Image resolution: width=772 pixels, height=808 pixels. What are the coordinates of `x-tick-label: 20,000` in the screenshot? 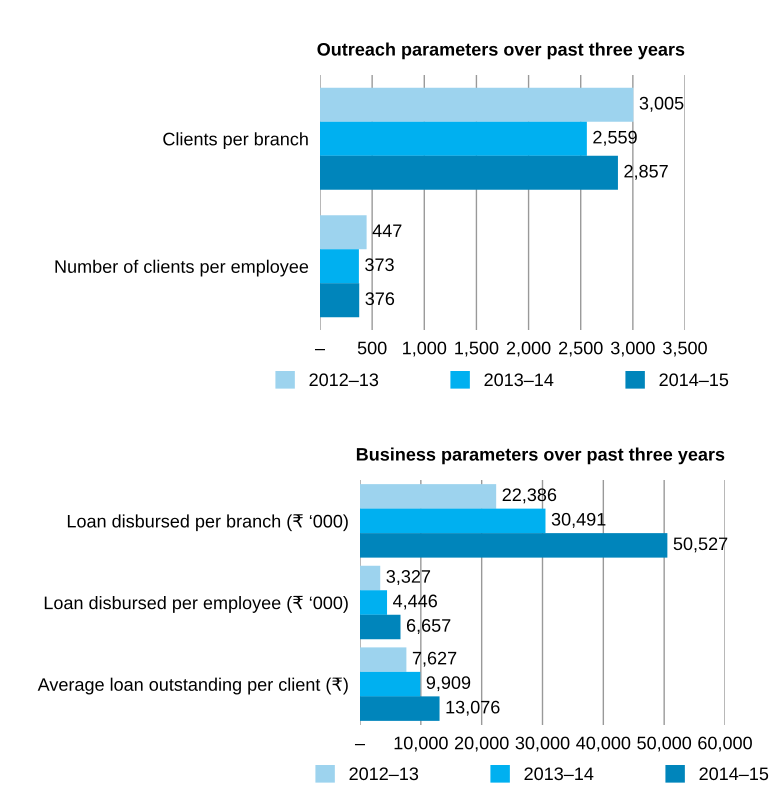 It's located at (481, 744).